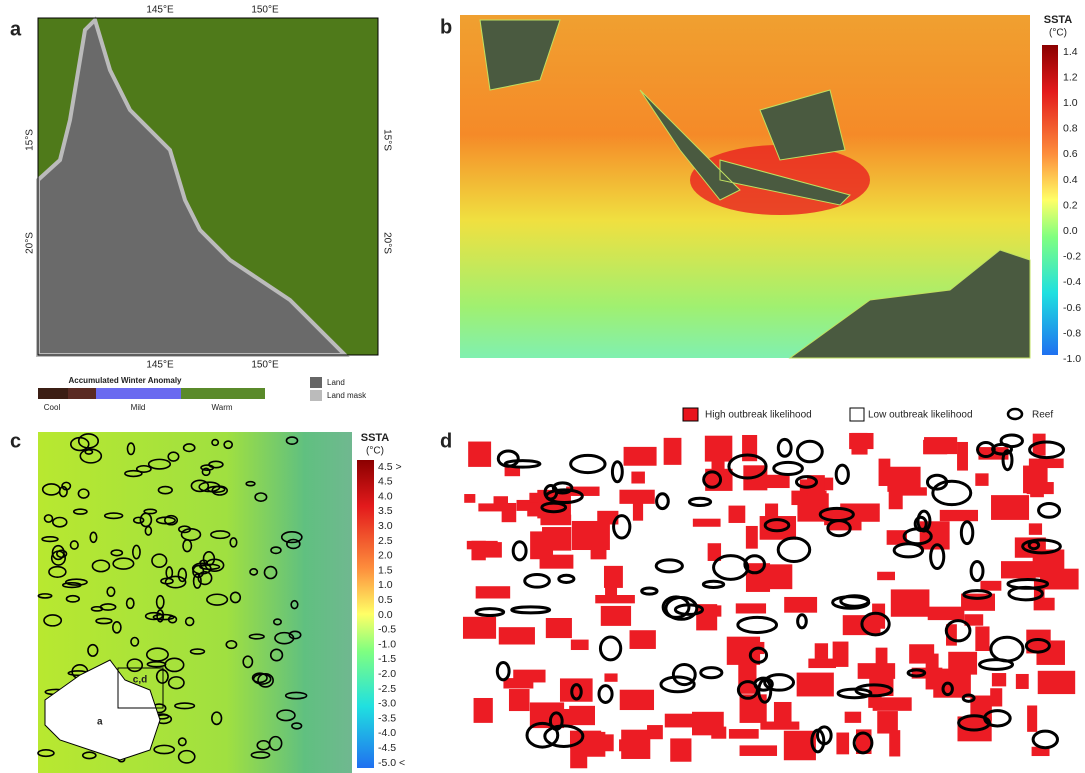 This screenshot has height=773, width=1085. Describe the element at coordinates (1042, 415) in the screenshot. I see `legend-label: Reef` at that location.